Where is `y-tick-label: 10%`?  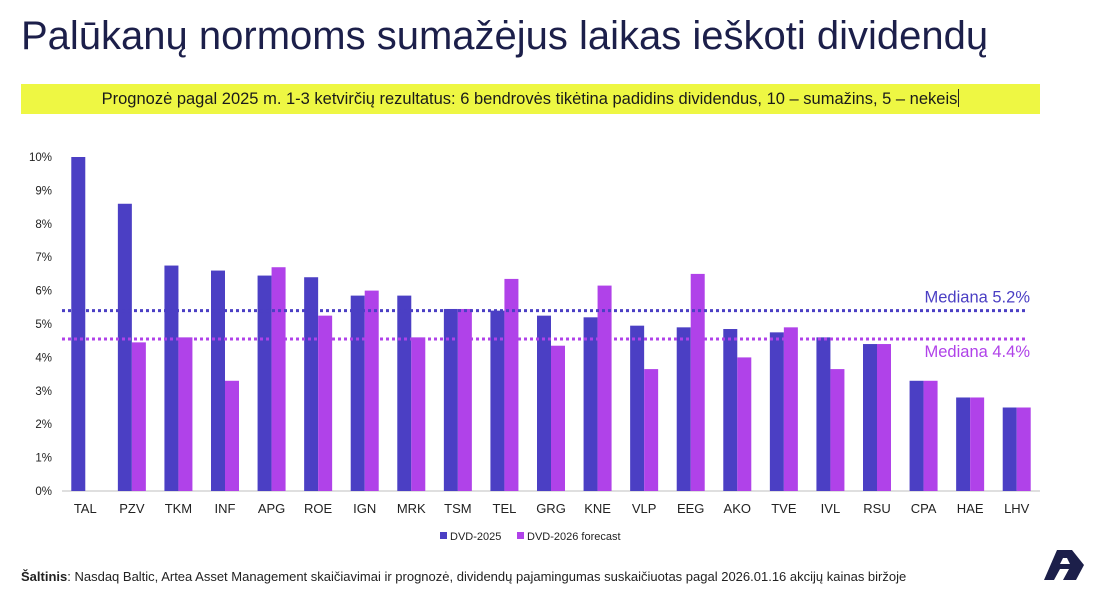
y-tick-label: 10% is located at coordinates (40, 158).